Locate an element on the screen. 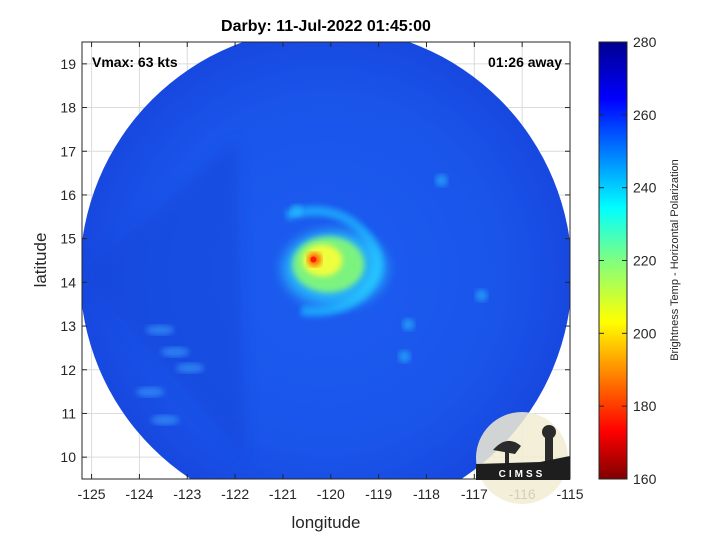  dish-stand-icon is located at coordinates (507, 457).